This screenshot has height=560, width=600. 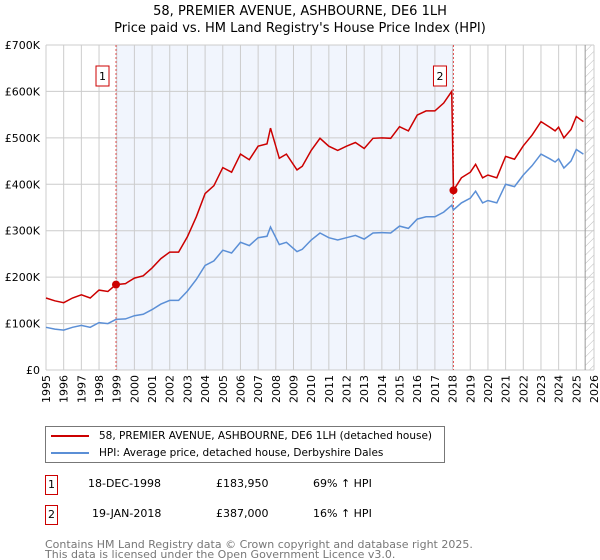 What do you see at coordinates (435, 389) in the screenshot?
I see `x-tick-label: 2017` at bounding box center [435, 389].